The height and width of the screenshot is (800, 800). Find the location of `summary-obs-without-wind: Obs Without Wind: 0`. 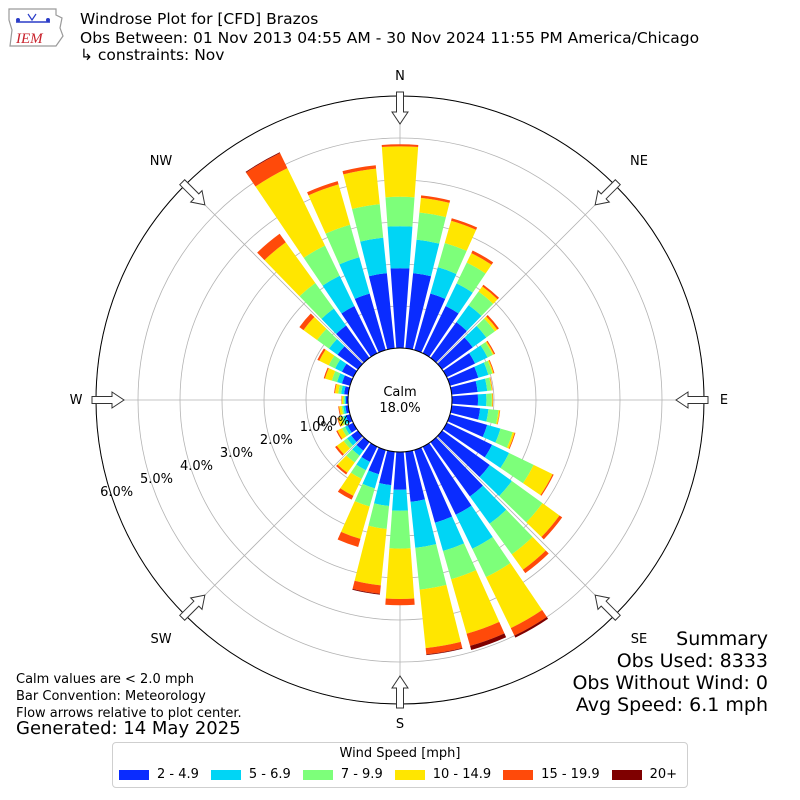

summary-obs-without-wind: Obs Without Wind: 0 is located at coordinates (670, 683).